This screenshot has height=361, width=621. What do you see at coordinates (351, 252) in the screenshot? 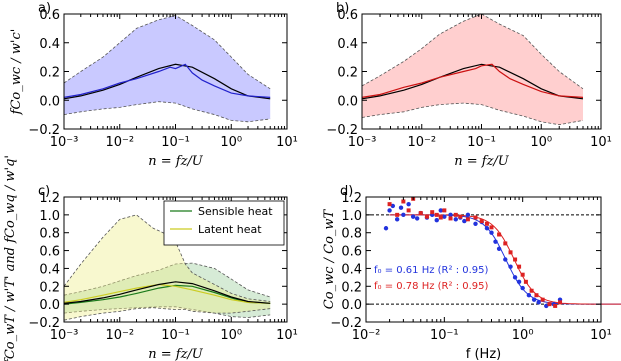
I see `panel-4-ytick-label: 0.6` at bounding box center [351, 252].